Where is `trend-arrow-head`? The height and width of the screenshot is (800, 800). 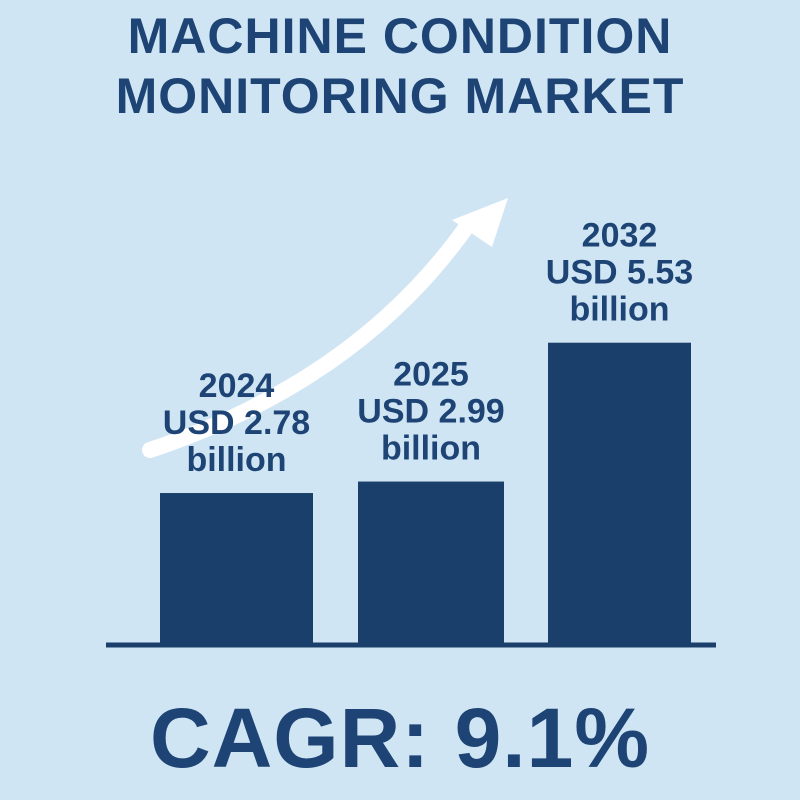 trend-arrow-head is located at coordinates (480, 222).